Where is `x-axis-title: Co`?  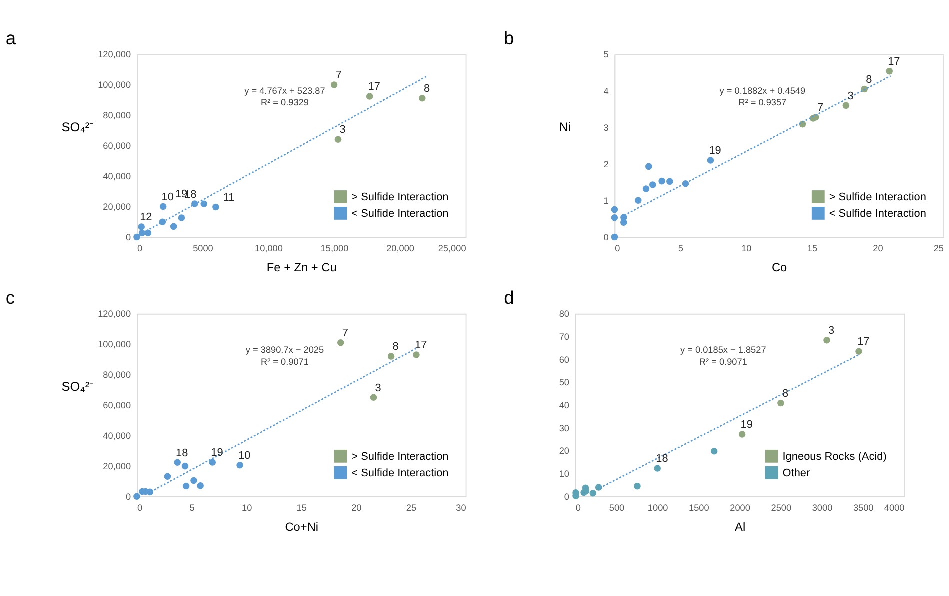 x-axis-title: Co is located at coordinates (780, 267).